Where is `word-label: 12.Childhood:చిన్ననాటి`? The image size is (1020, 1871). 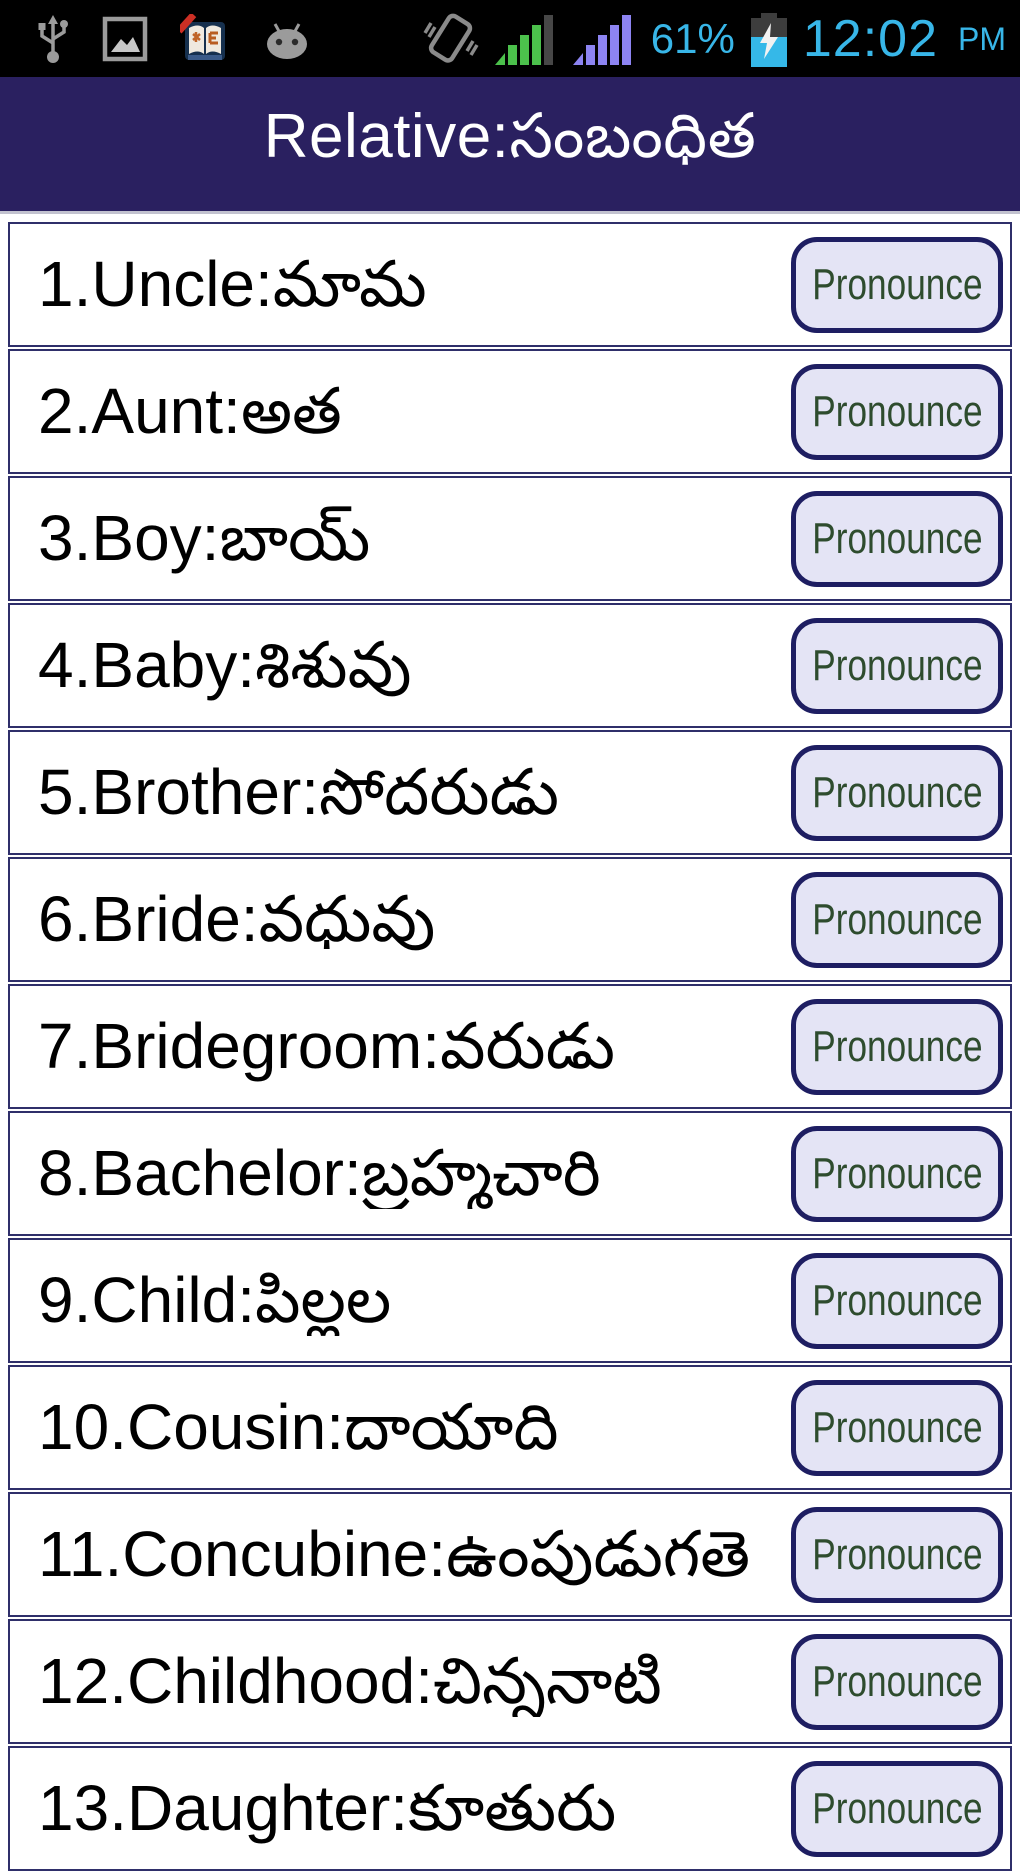
word-label: 12.Childhood:చిన్ననాటి is located at coordinates (350, 1681).